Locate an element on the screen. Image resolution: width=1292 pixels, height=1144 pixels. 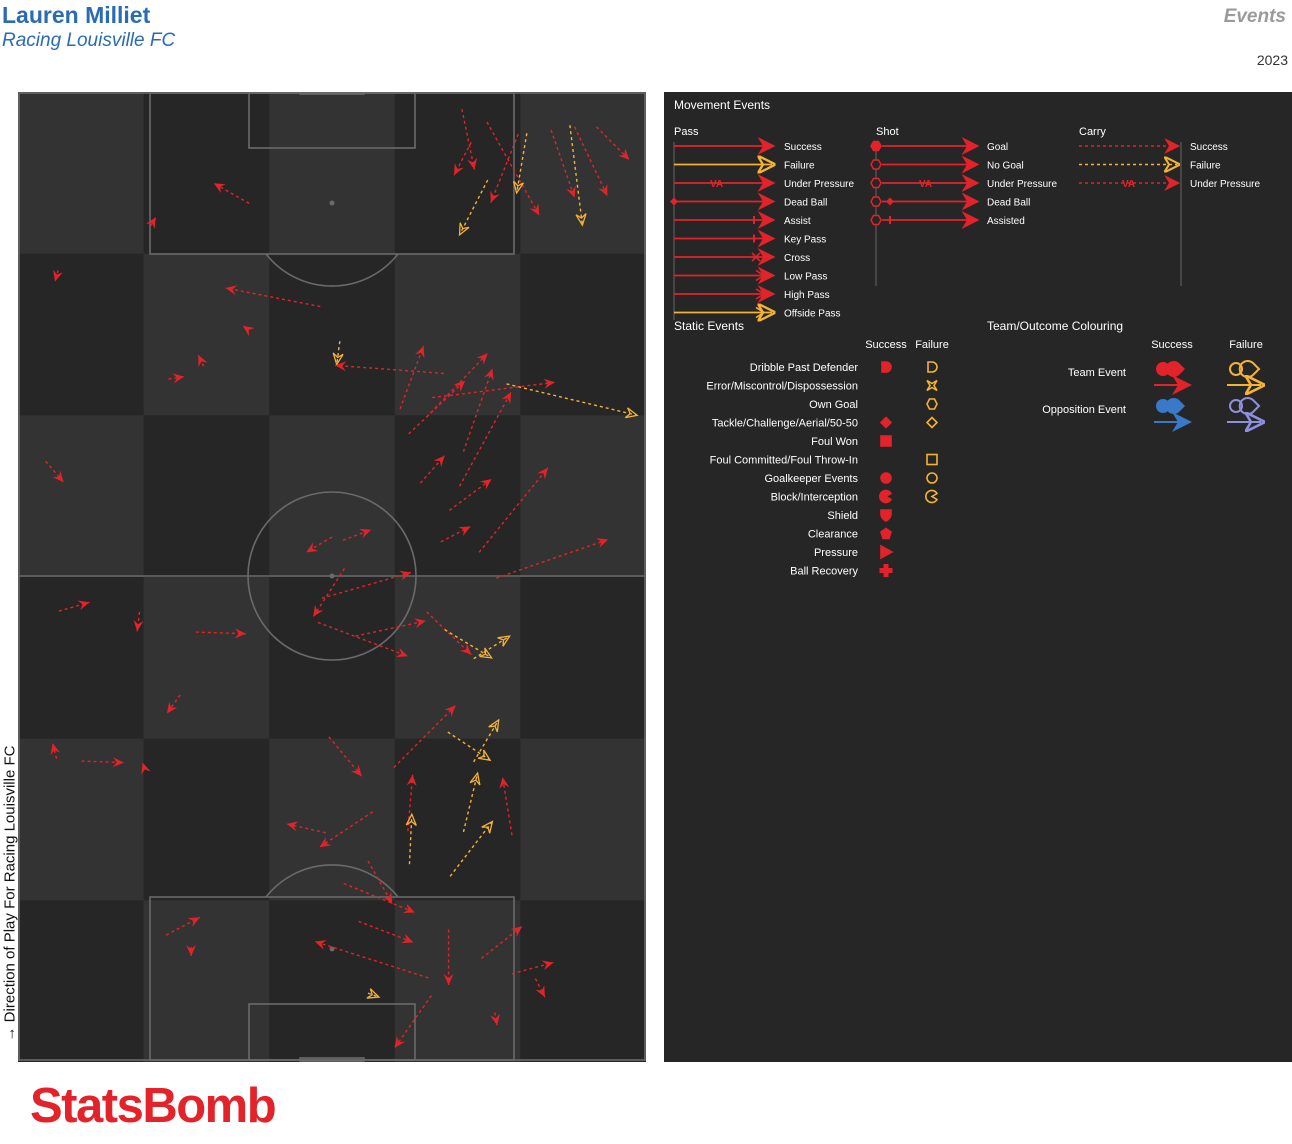
statsbomb-logo: StatsBomb is located at coordinates (153, 1106).